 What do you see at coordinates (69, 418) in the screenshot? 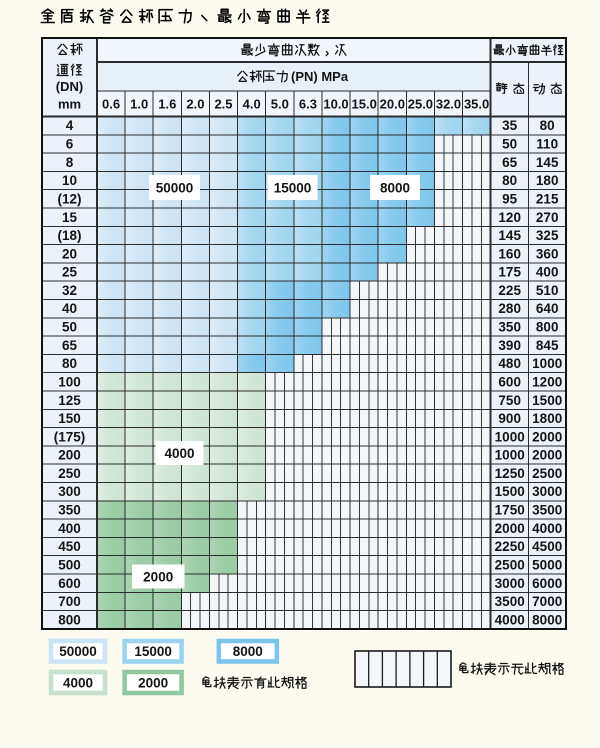
I see `svg-text: 150` at bounding box center [69, 418].